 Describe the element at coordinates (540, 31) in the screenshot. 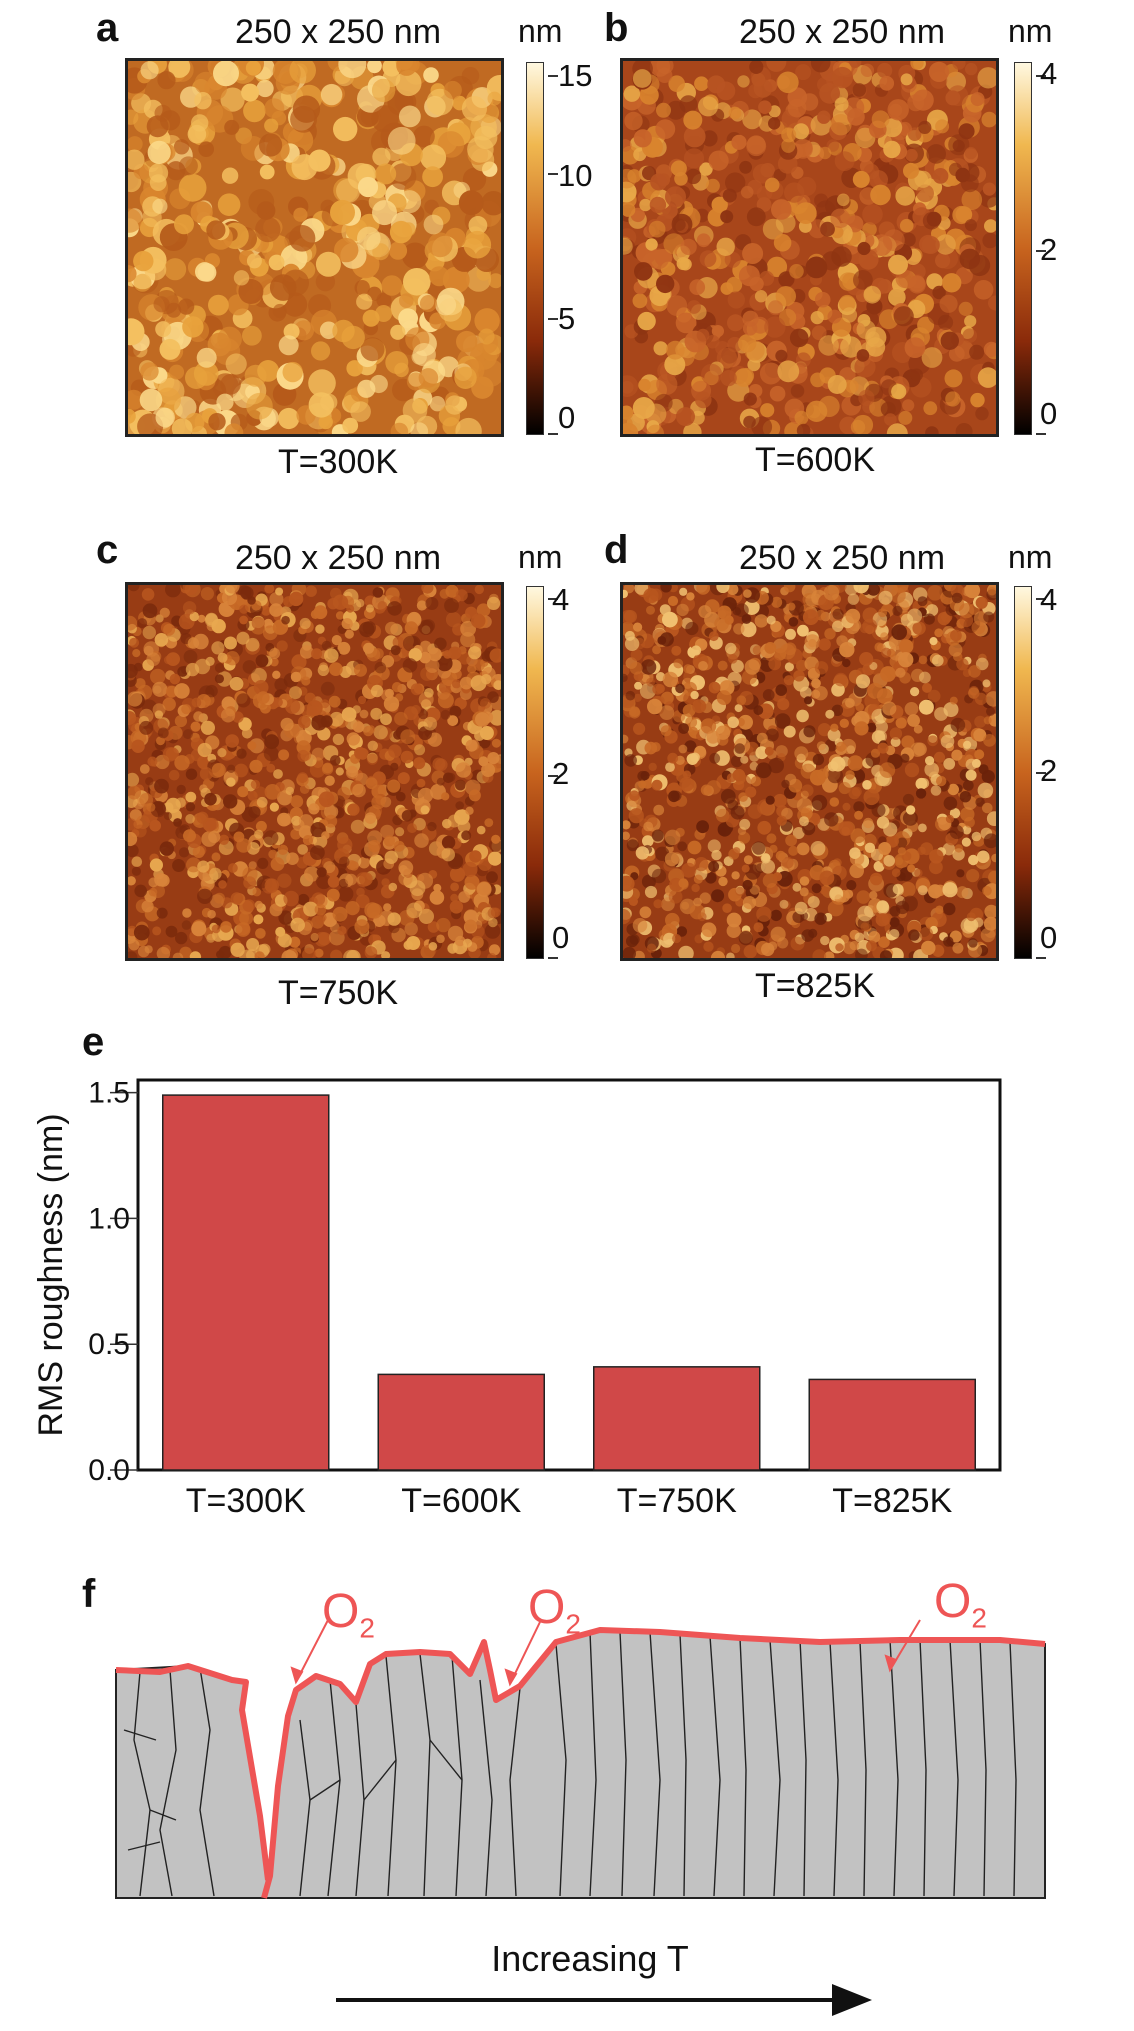

I see `panel-a-unit: nm` at that location.